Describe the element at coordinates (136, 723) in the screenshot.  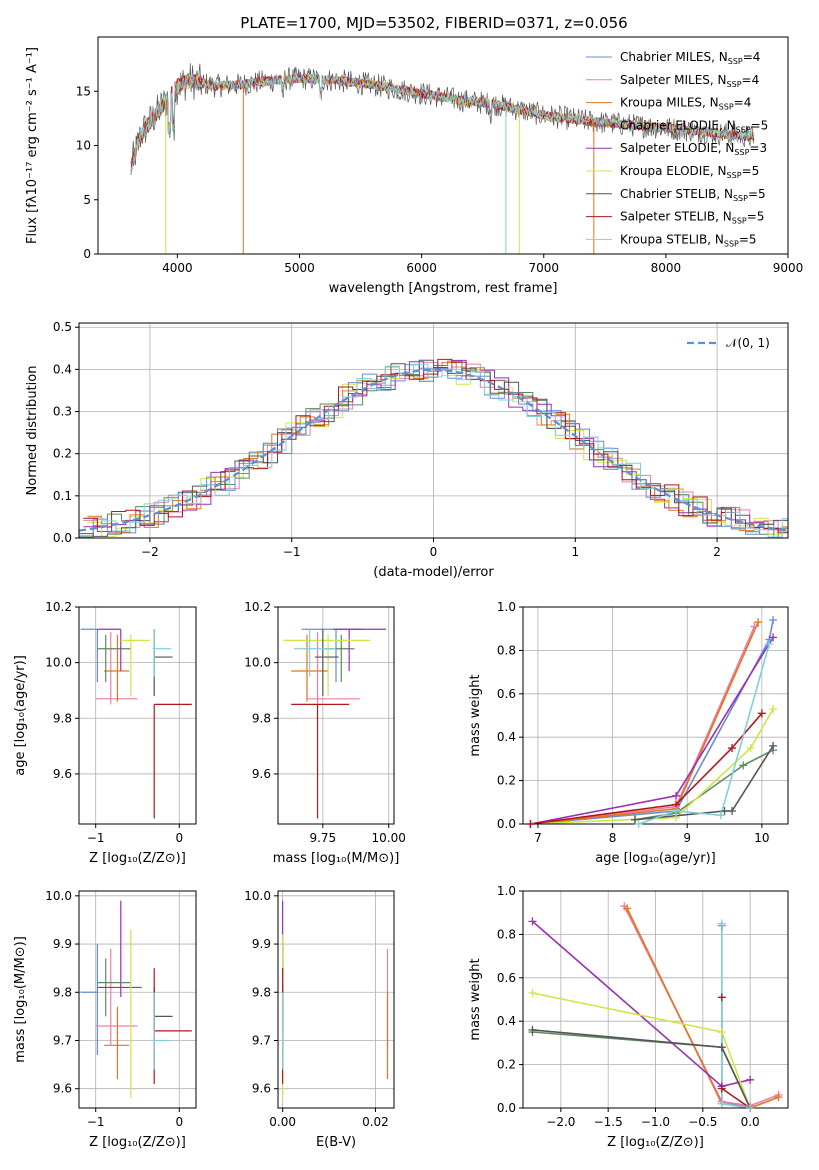
I see `plot-area-age_vs_Z` at that location.